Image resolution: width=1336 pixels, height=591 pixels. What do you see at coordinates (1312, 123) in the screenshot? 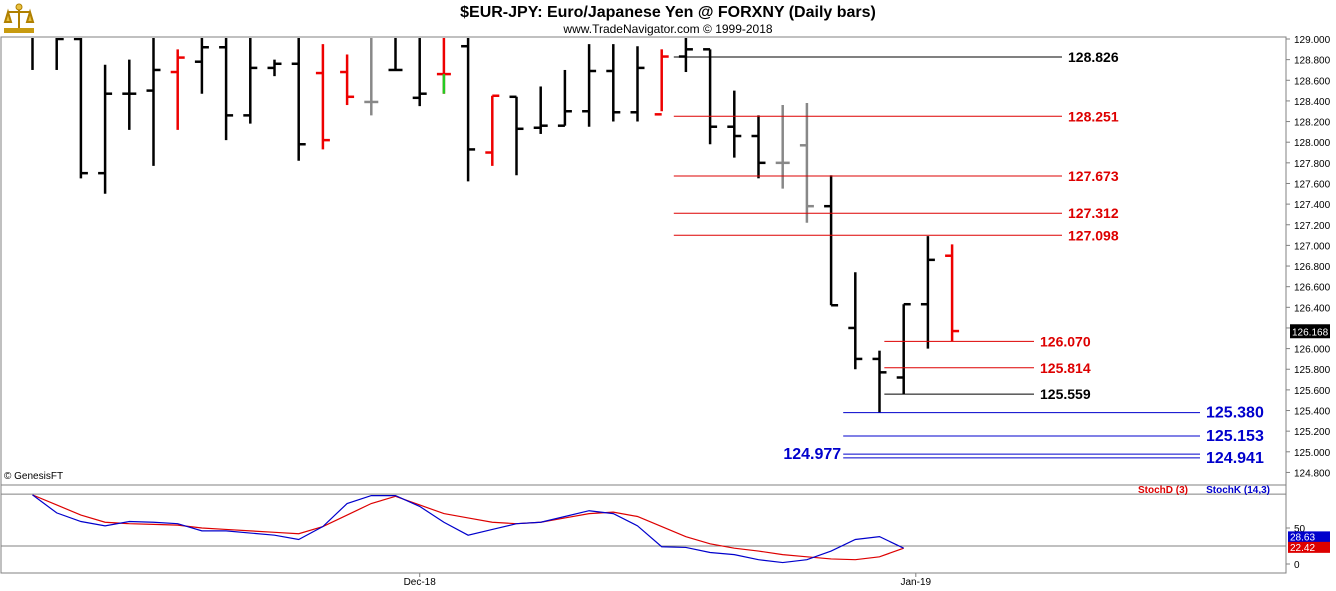
I see `y-tick-label: 128.200` at bounding box center [1312, 123].